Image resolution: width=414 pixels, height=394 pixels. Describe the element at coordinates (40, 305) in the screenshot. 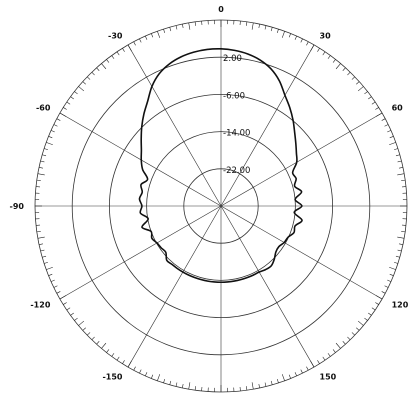

I see `angle-label: -120` at that location.